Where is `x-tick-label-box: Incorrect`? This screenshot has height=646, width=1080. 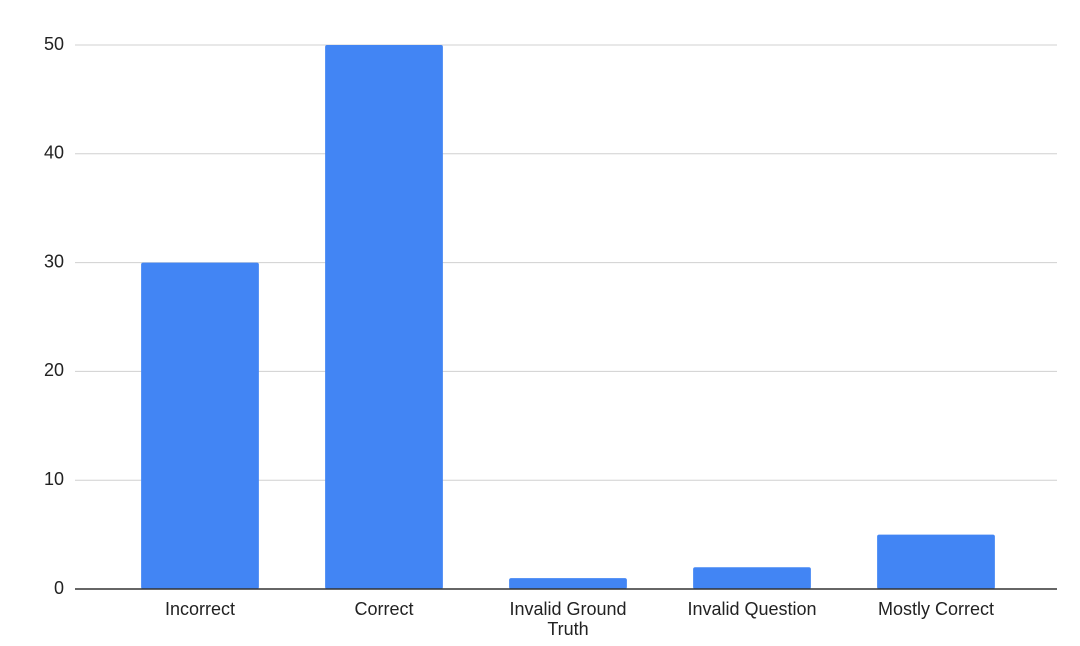
x-tick-label-box: Incorrect is located at coordinates (200, 609).